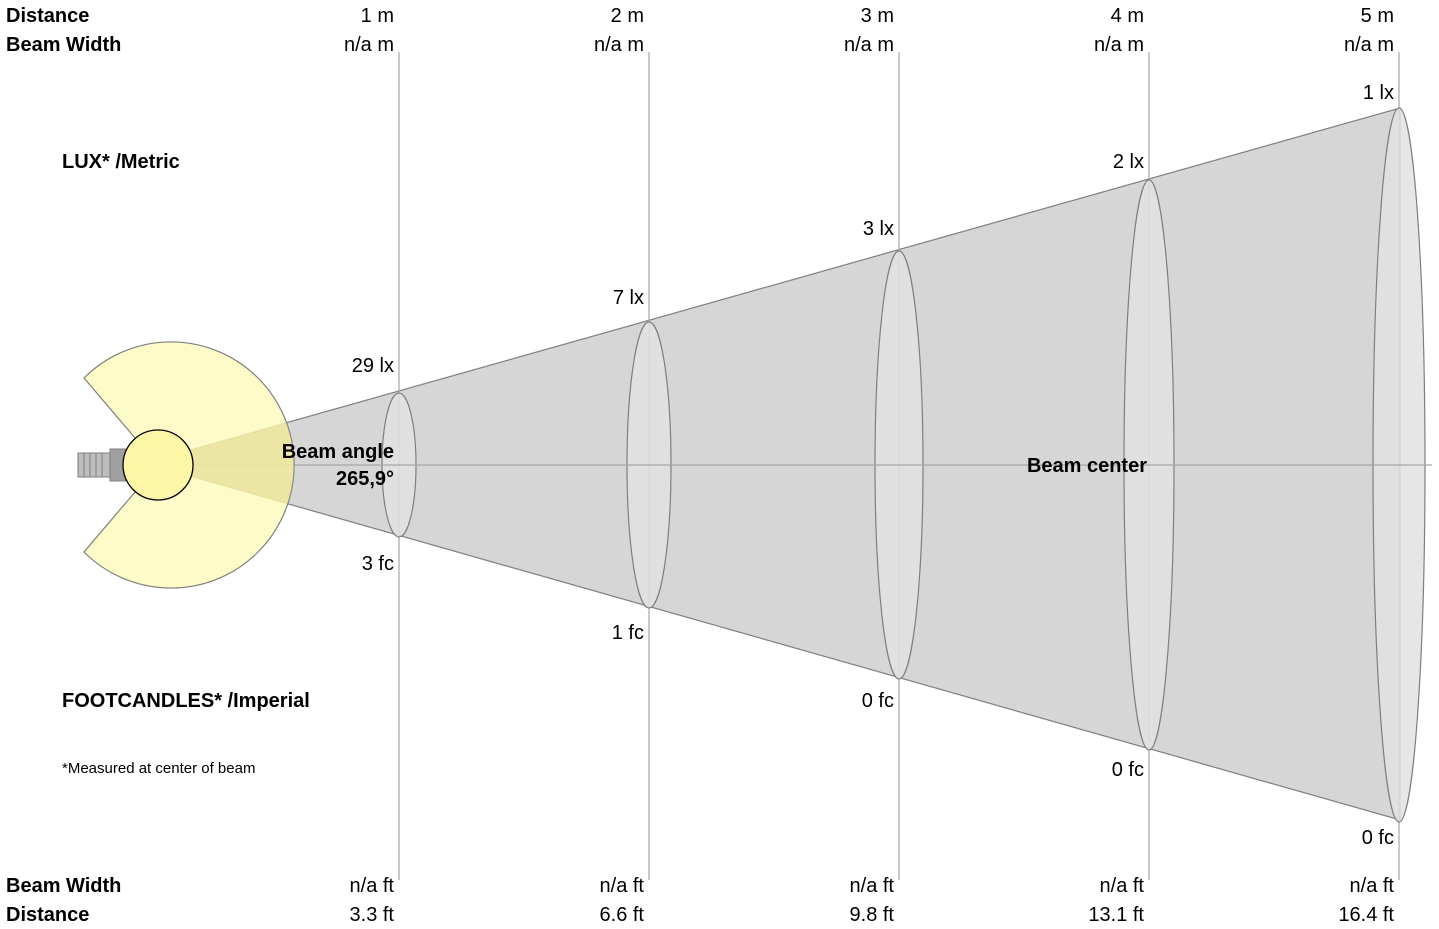 This screenshot has height=929, width=1439. Describe the element at coordinates (877, 16) in the screenshot. I see `distance-m-3: 3 m` at that location.